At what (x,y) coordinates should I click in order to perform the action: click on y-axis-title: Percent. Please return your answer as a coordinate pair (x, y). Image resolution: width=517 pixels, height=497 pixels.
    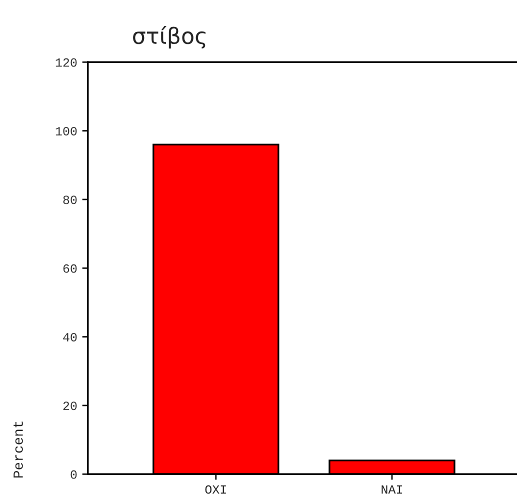
    Looking at the image, I should click on (18, 450).